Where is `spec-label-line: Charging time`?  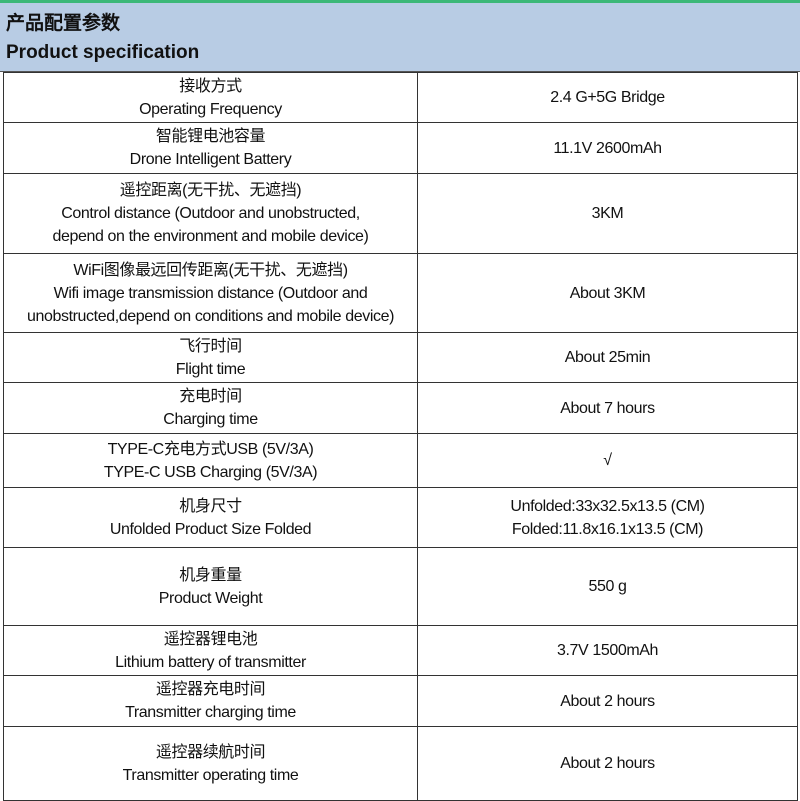 spec-label-line: Charging time is located at coordinates (210, 419).